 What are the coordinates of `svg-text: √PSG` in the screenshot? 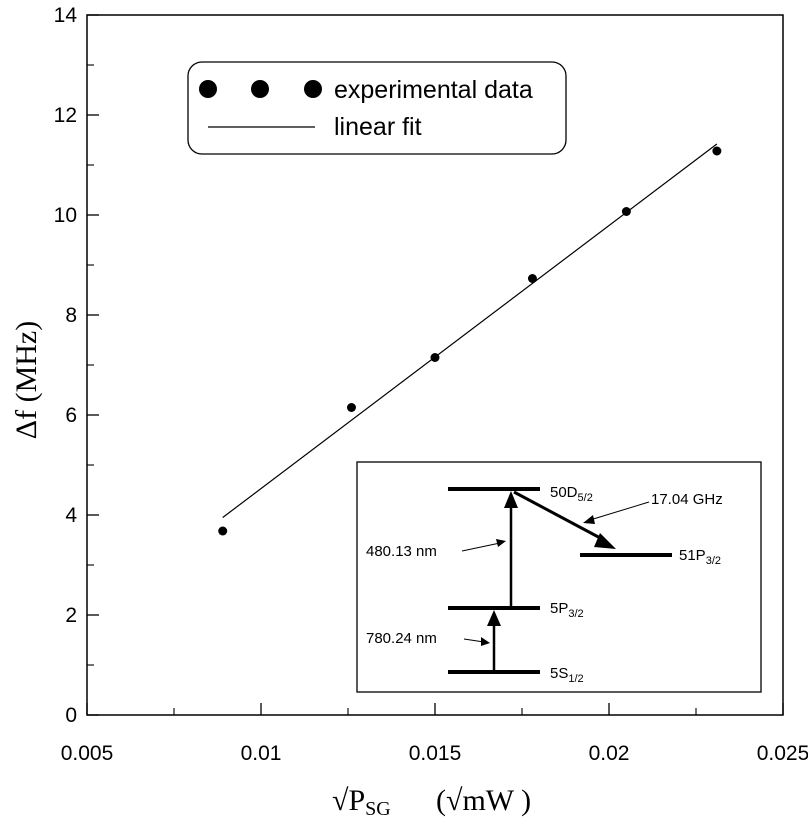 It's located at (361, 802).